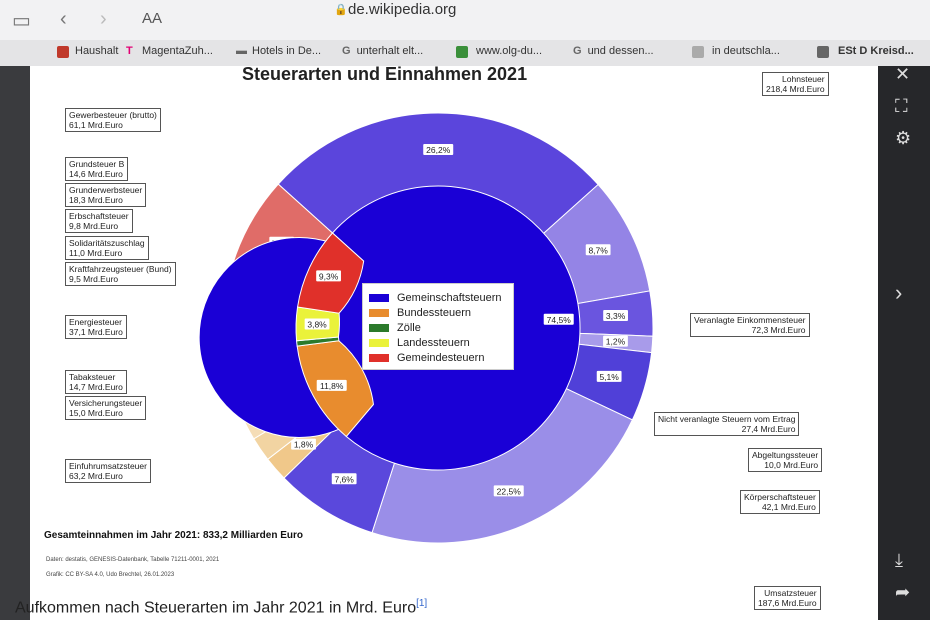  What do you see at coordinates (63, 52) in the screenshot?
I see `favicon-icon` at bounding box center [63, 52].